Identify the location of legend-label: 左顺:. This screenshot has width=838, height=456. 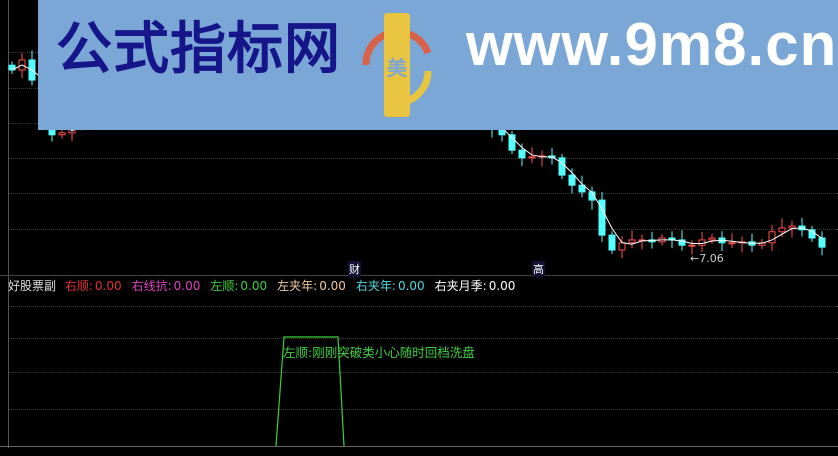
(224, 286).